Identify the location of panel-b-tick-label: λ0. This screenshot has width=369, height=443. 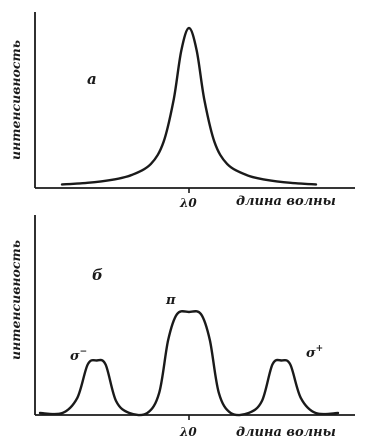
(188, 432).